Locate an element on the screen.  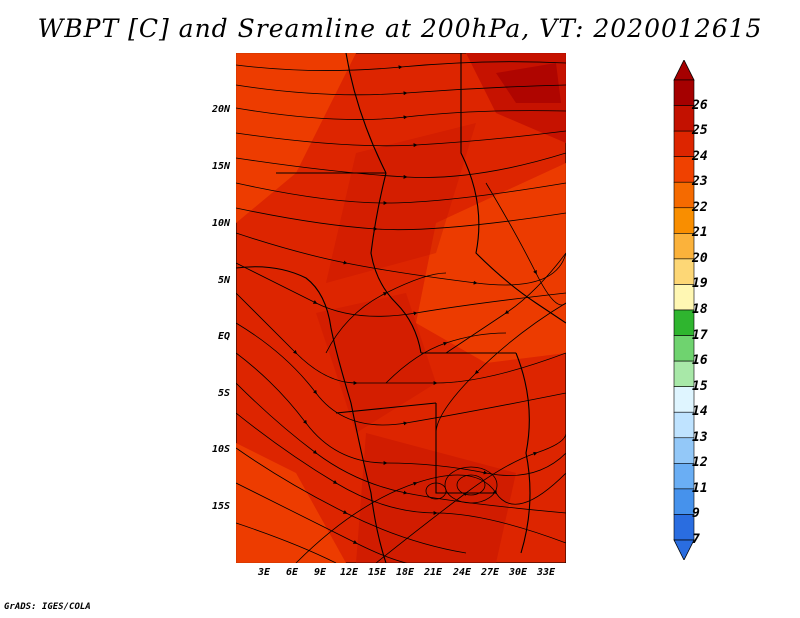
lon-label: 15E is located at coordinates (377, 572).